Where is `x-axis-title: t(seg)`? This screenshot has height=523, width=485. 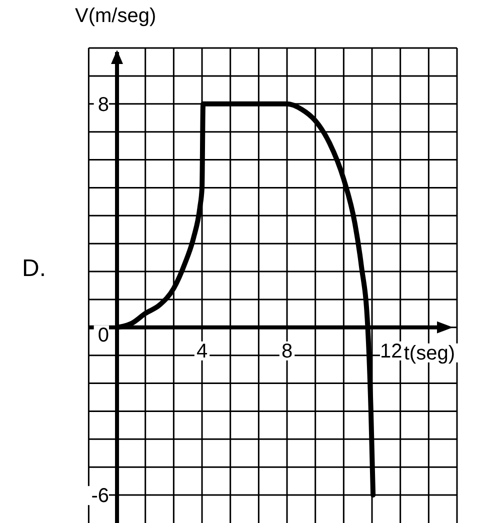 x-axis-title: t(seg) is located at coordinates (430, 353).